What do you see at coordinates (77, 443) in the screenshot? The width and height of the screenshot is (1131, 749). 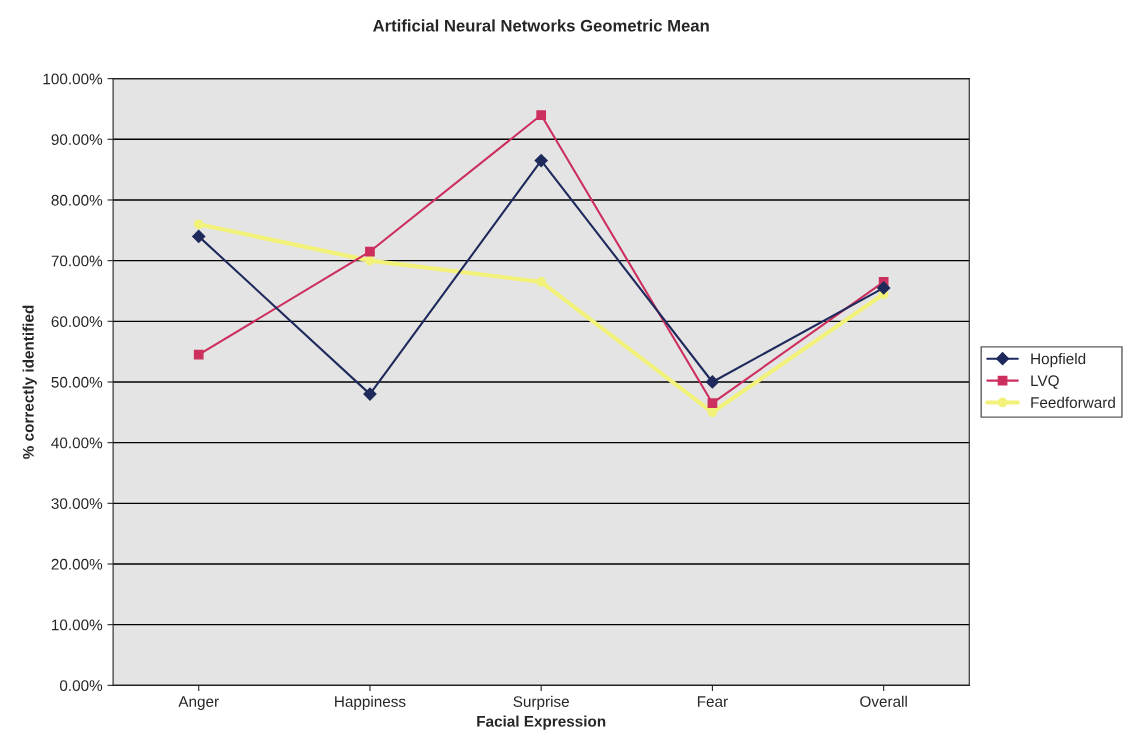 I see `y-tick-label: 40.00%` at bounding box center [77, 443].